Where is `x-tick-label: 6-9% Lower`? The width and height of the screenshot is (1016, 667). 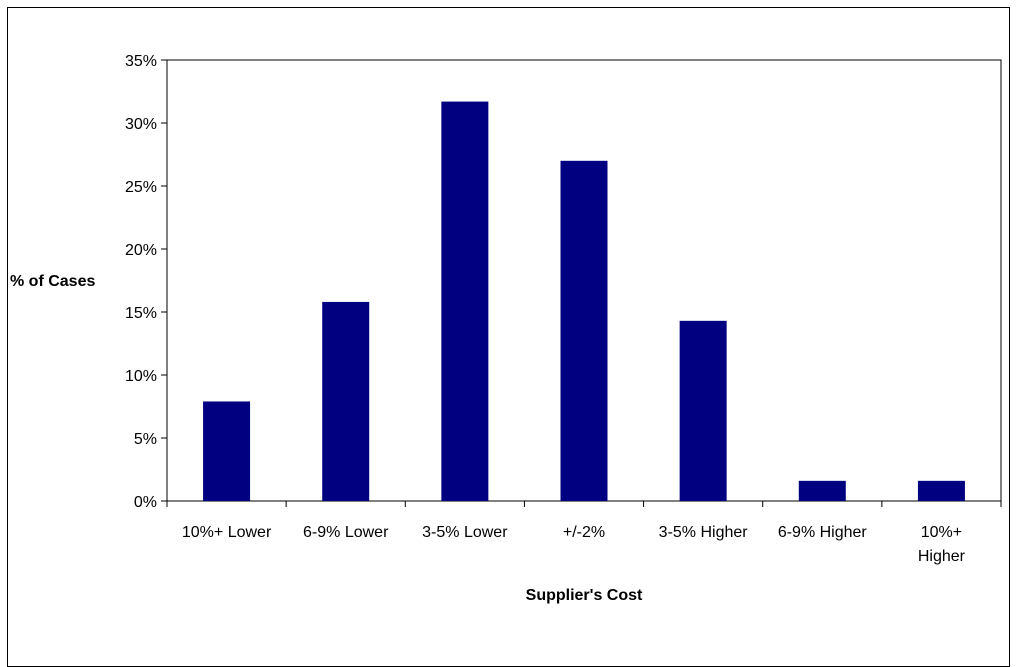
x-tick-label: 6-9% Lower is located at coordinates (346, 532).